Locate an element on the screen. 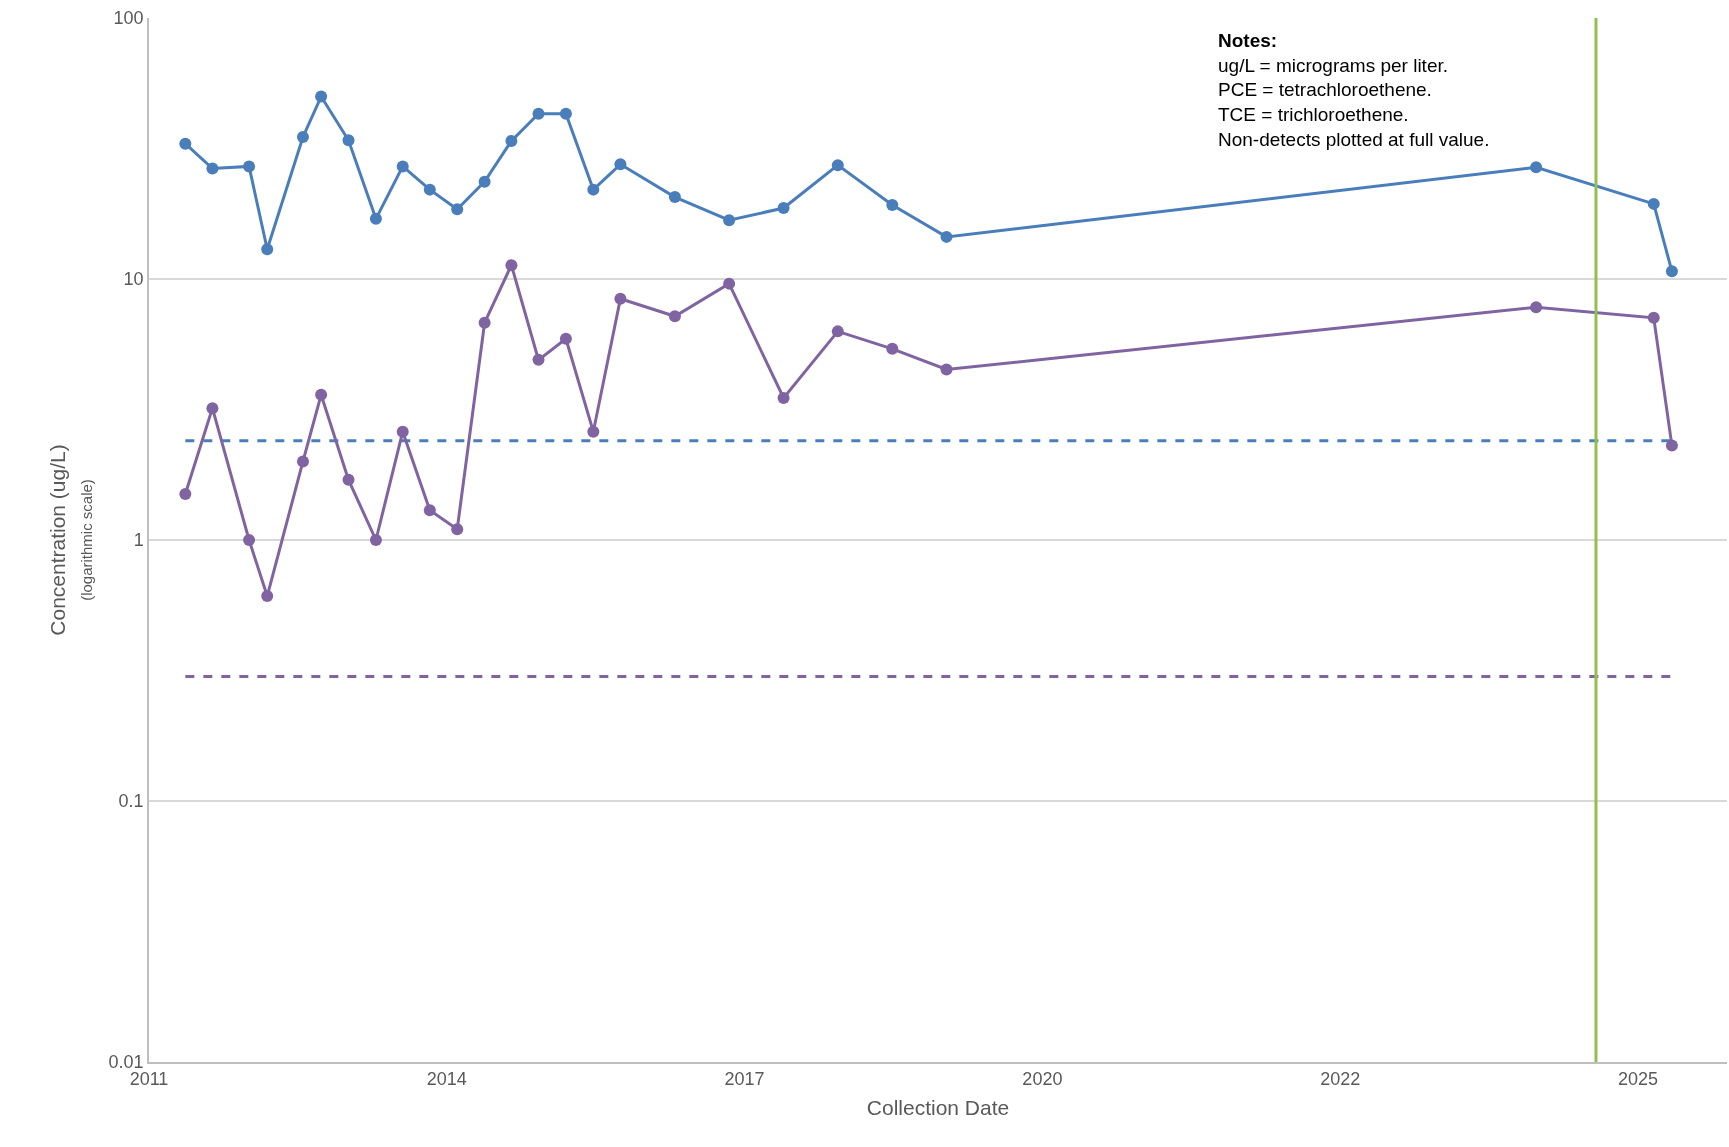 Image resolution: width=1729 pixels, height=1147 pixels. annotation: PCE = tetrachloroethene. is located at coordinates (1325, 90).